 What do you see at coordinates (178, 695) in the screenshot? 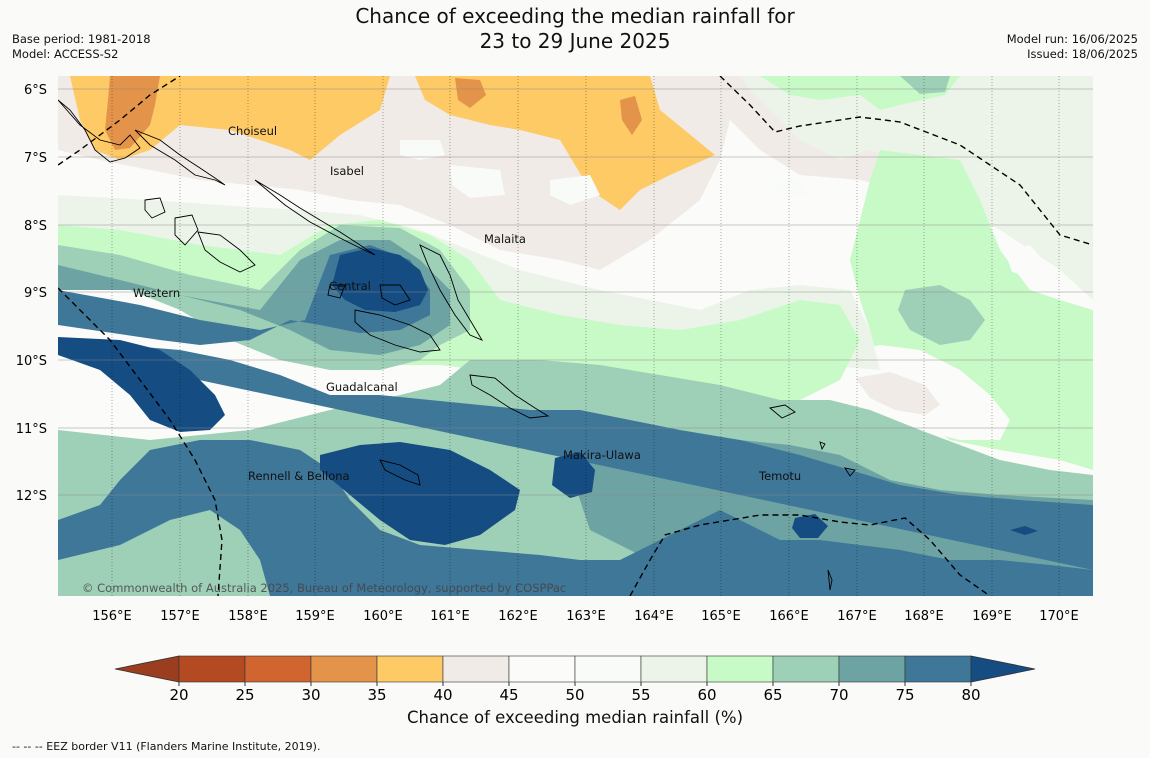
I see `colorbar-tick-label: 20` at bounding box center [178, 695].